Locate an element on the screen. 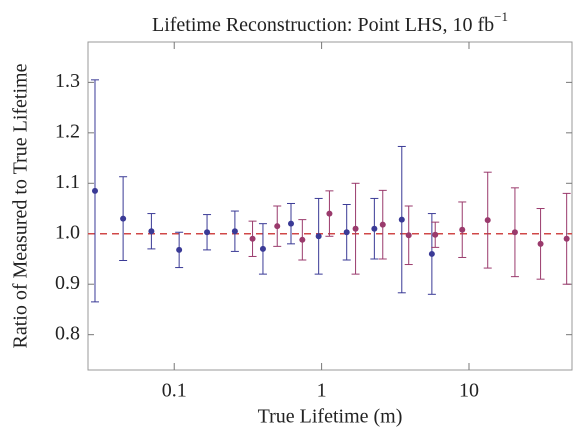  x-tick-label: 10 is located at coordinates (469, 391).